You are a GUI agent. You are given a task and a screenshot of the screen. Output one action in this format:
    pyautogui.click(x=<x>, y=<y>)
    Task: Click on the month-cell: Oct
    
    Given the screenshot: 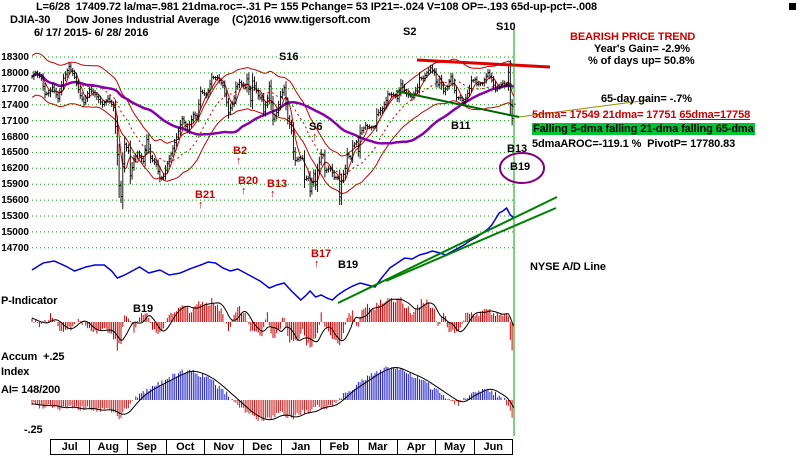 What is the action you would take?
    pyautogui.click(x=185, y=447)
    